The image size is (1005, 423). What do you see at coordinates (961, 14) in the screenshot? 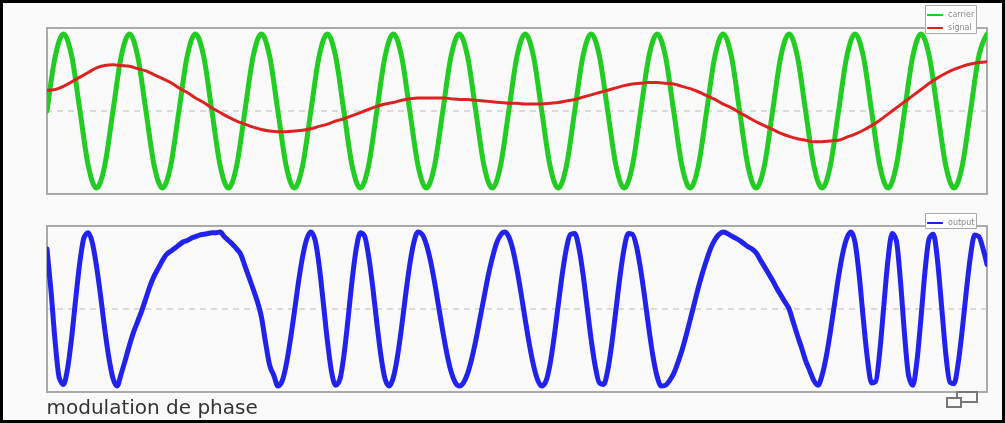
I see `legend-label: carrier` at bounding box center [961, 14].